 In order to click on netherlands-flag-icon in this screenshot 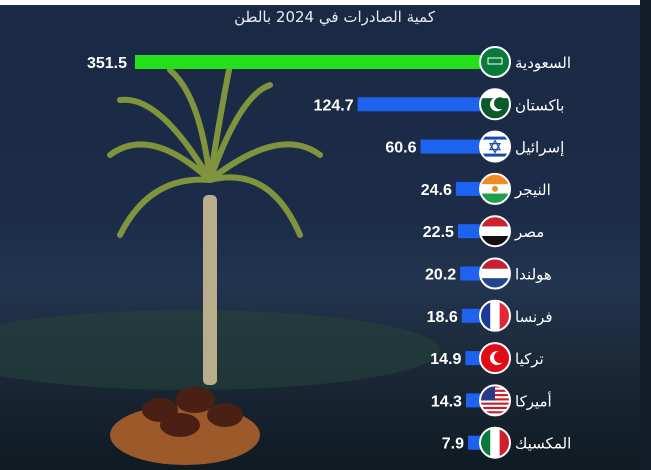, I will do `click(495, 273)`.